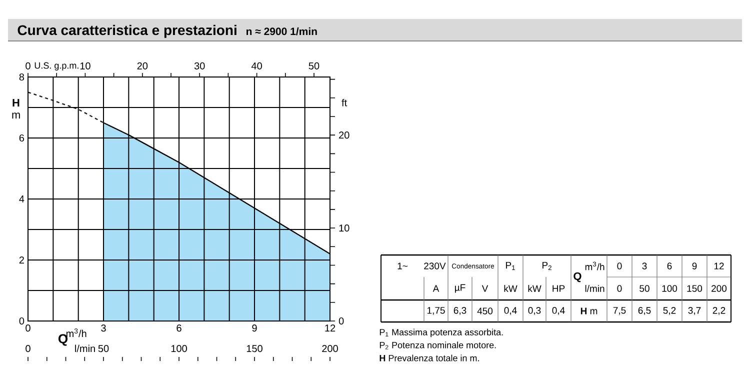  Describe the element at coordinates (21, 260) in the screenshot. I see `y-tick-label: 2` at that location.